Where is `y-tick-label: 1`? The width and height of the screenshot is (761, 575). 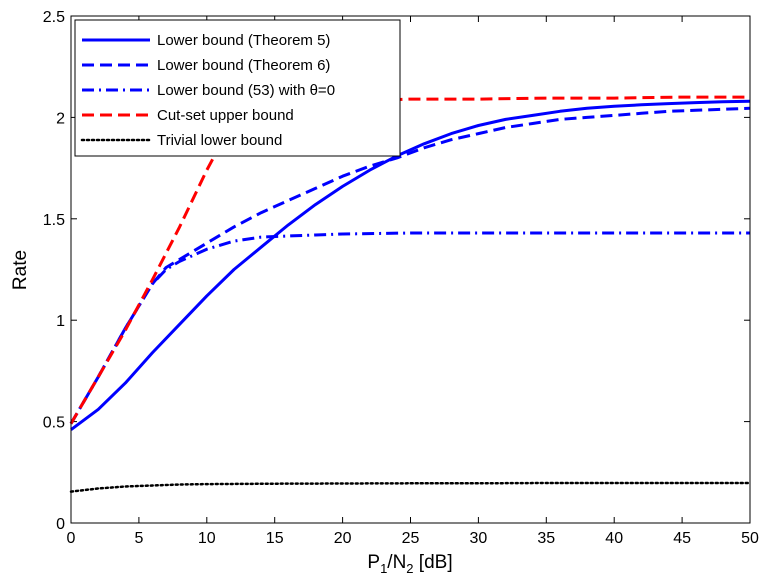 y-tick-label: 1 is located at coordinates (60, 321).